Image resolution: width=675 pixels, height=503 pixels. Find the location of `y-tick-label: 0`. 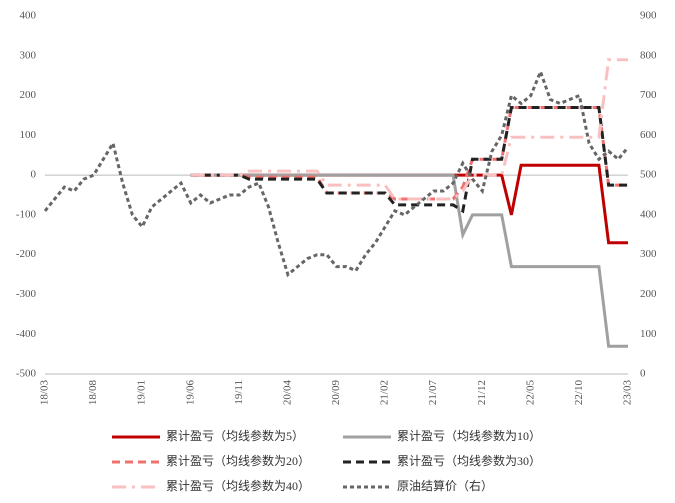

y-tick-label: 0 is located at coordinates (34, 175).